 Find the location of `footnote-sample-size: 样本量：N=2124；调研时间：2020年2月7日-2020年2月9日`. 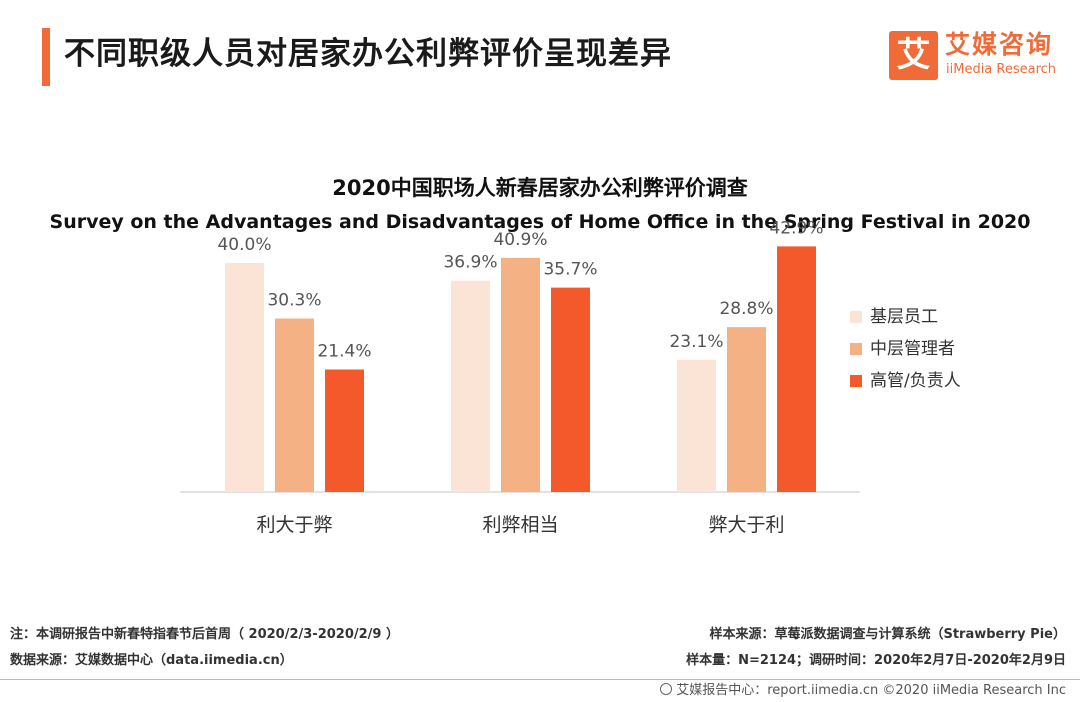

footnote-sample-size: 样本量：N=2124；调研时间：2020年2月7日-2020年2月9日 is located at coordinates (876, 660).